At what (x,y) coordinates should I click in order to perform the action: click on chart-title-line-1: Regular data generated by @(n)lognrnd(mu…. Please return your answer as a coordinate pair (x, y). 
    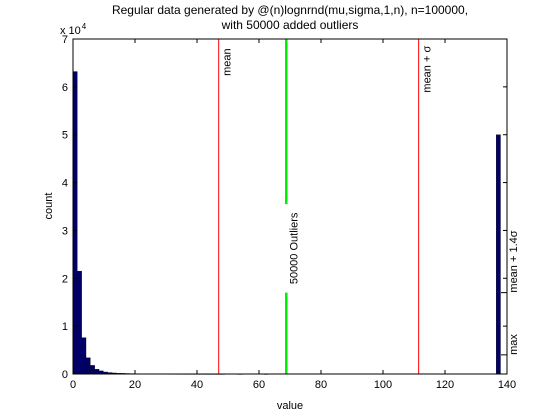
    Looking at the image, I should click on (290, 10).